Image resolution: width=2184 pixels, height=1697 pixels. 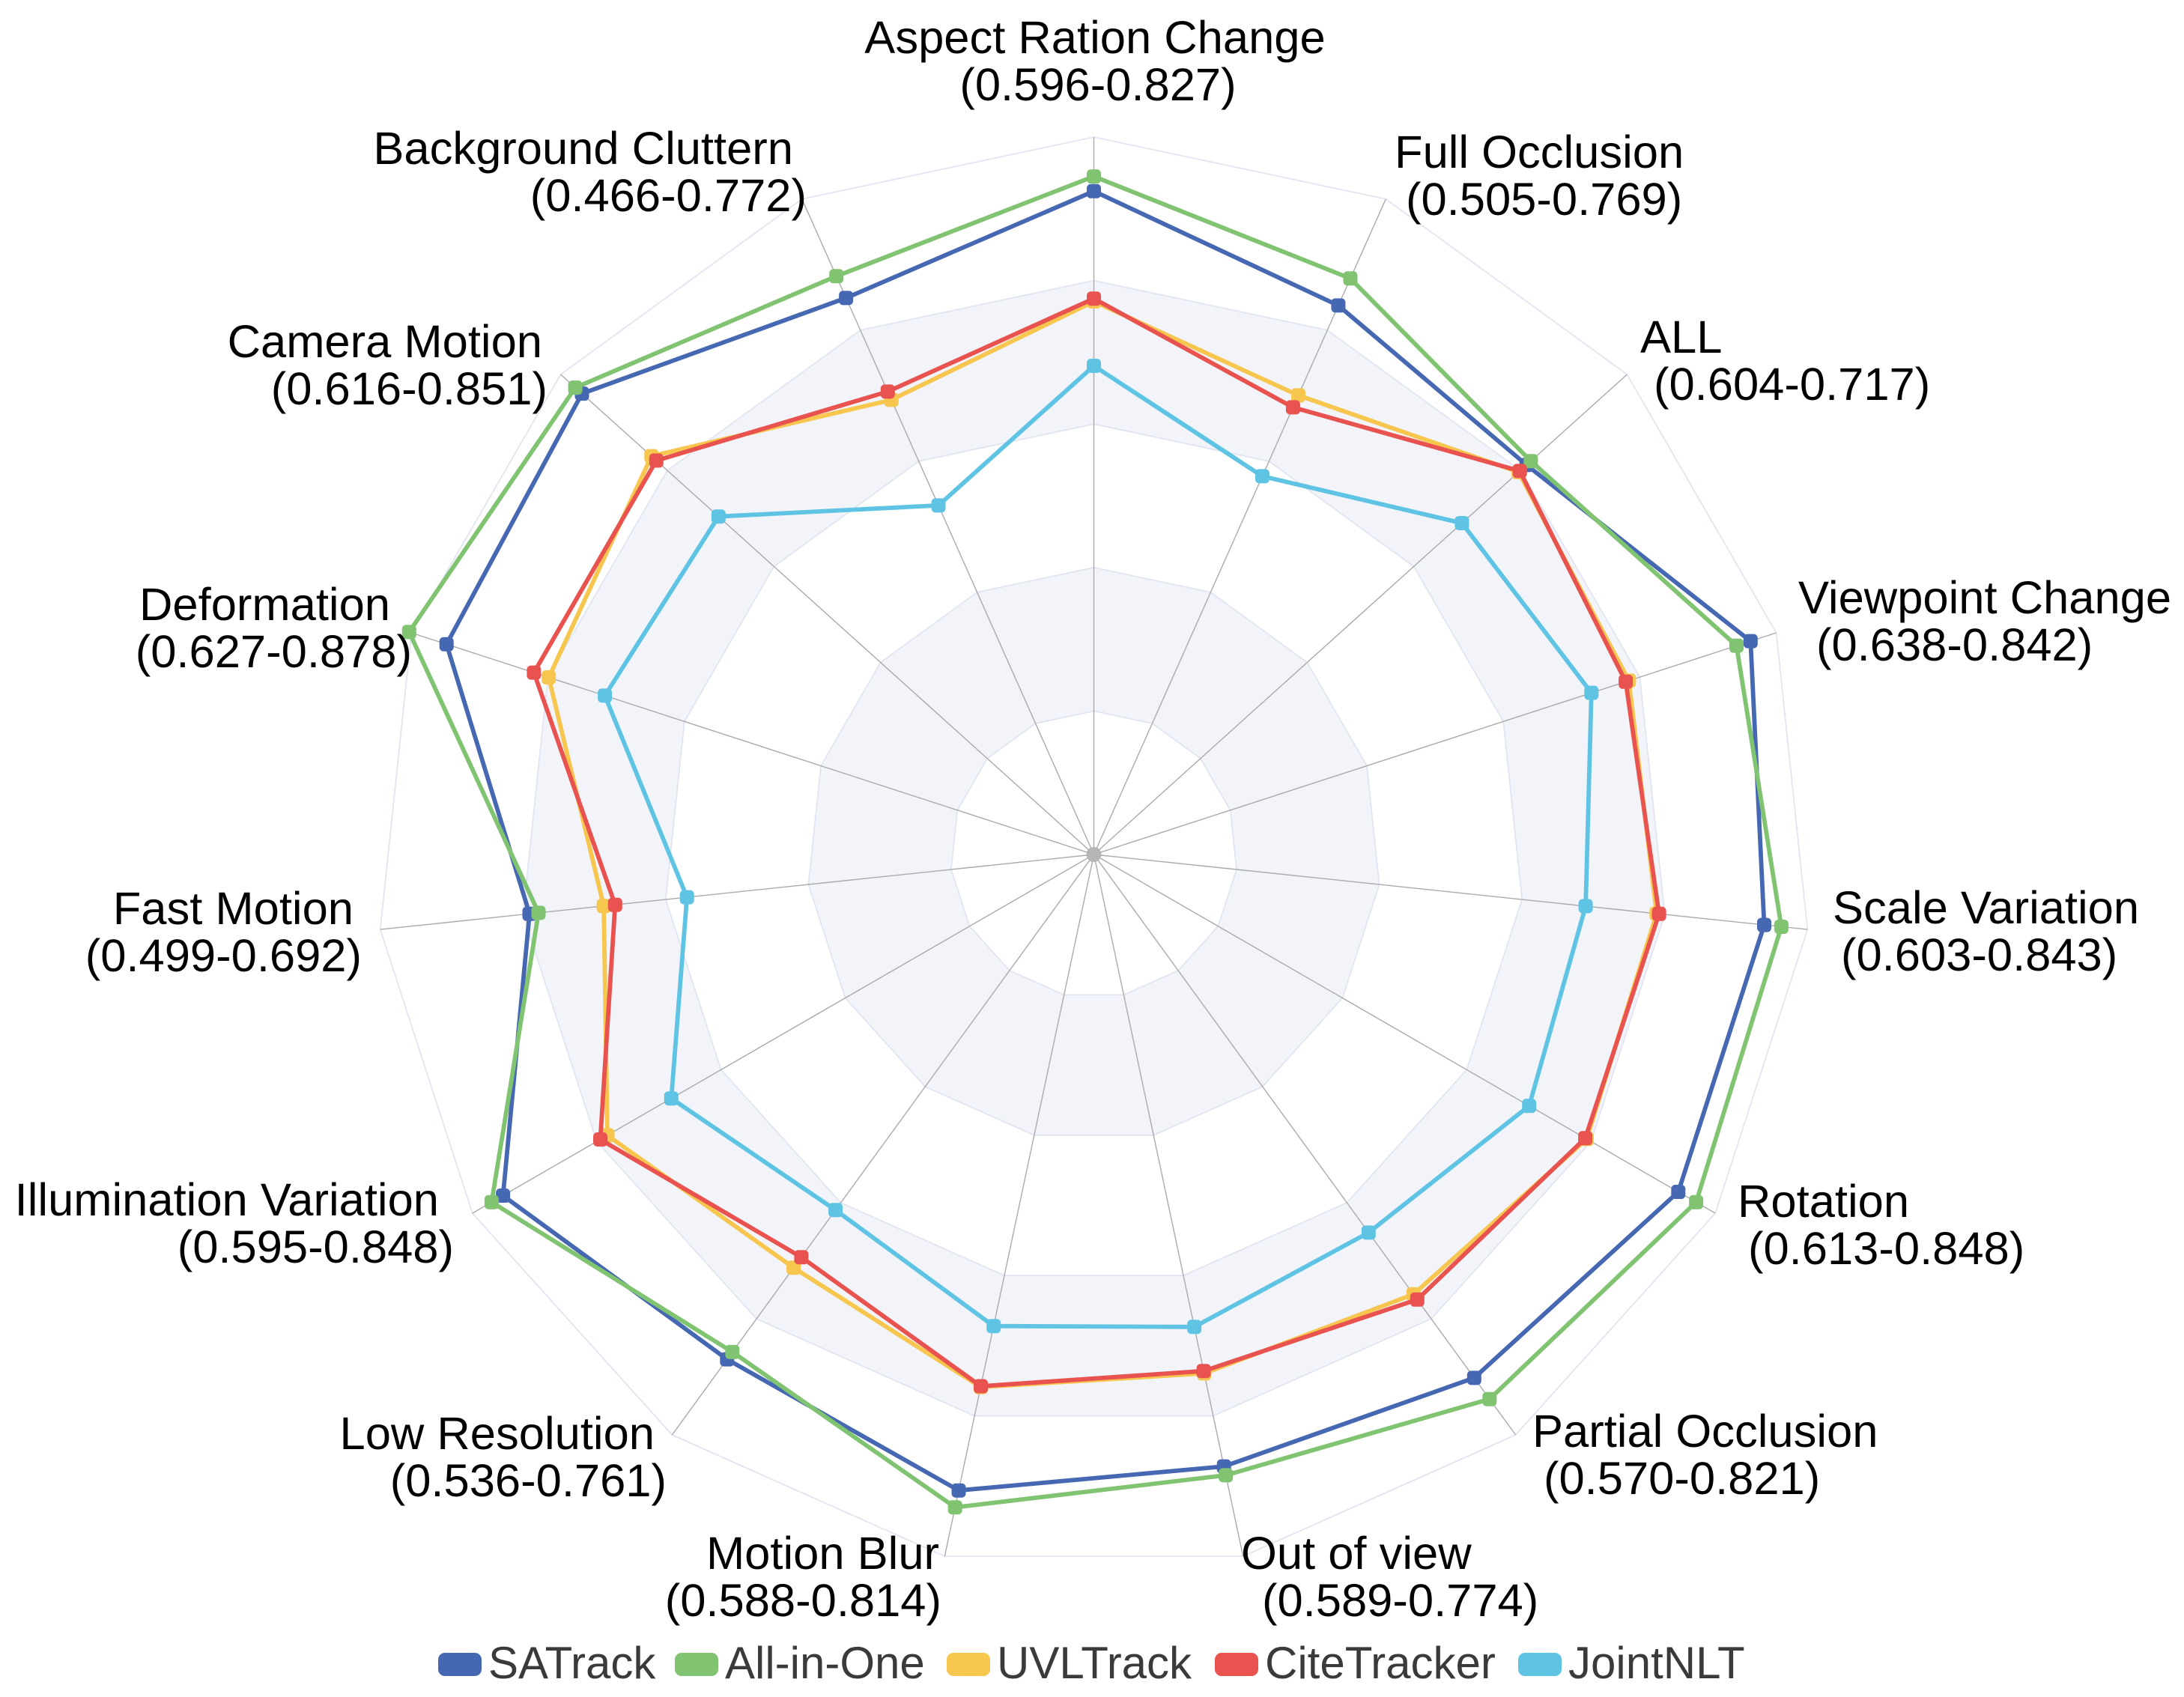 What do you see at coordinates (1380, 1663) in the screenshot?
I see `svg-text: CiteTracker` at bounding box center [1380, 1663].